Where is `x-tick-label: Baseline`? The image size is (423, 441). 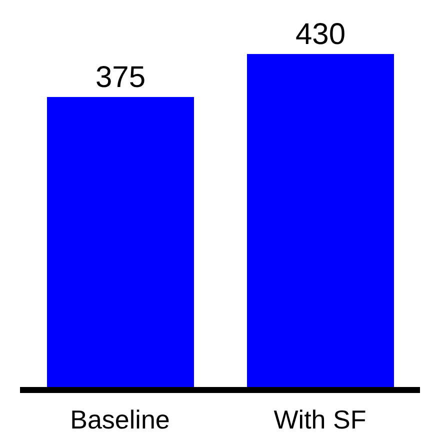 x-tick-label: Baseline is located at coordinates (120, 419).